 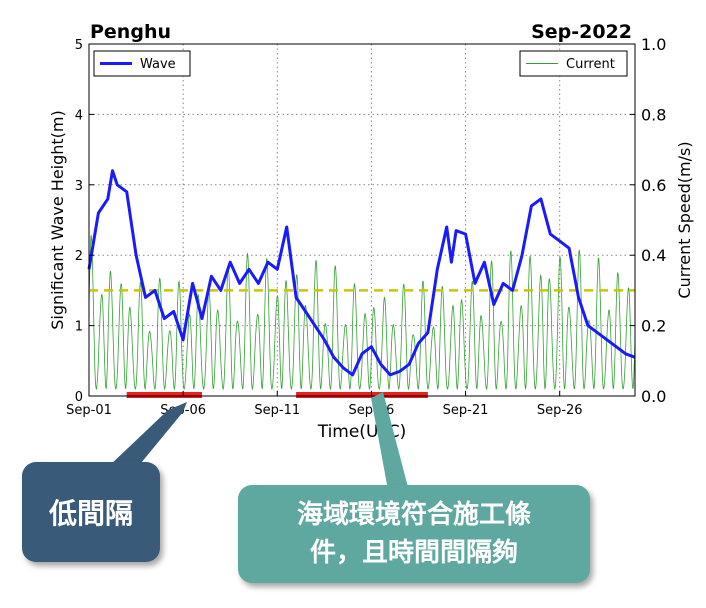 I want to click on callout-low-pointer, so click(x=147, y=441).